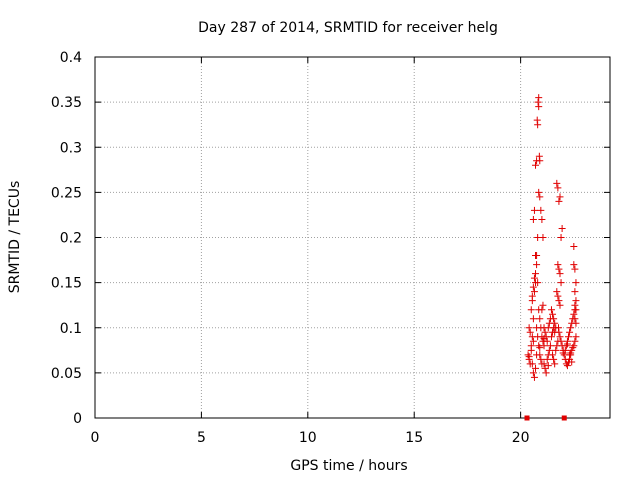 This screenshot has width=640, height=480. Describe the element at coordinates (71, 148) in the screenshot. I see `y-tick-label: 0.3` at that location.